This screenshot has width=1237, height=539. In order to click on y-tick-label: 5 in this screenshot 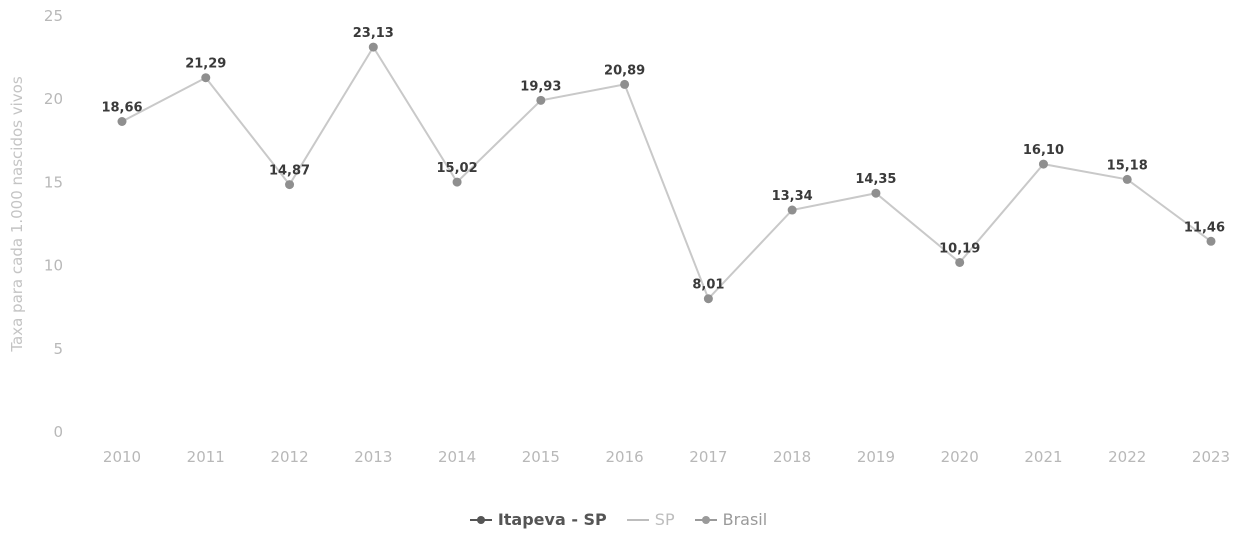, I will do `click(58, 349)`.